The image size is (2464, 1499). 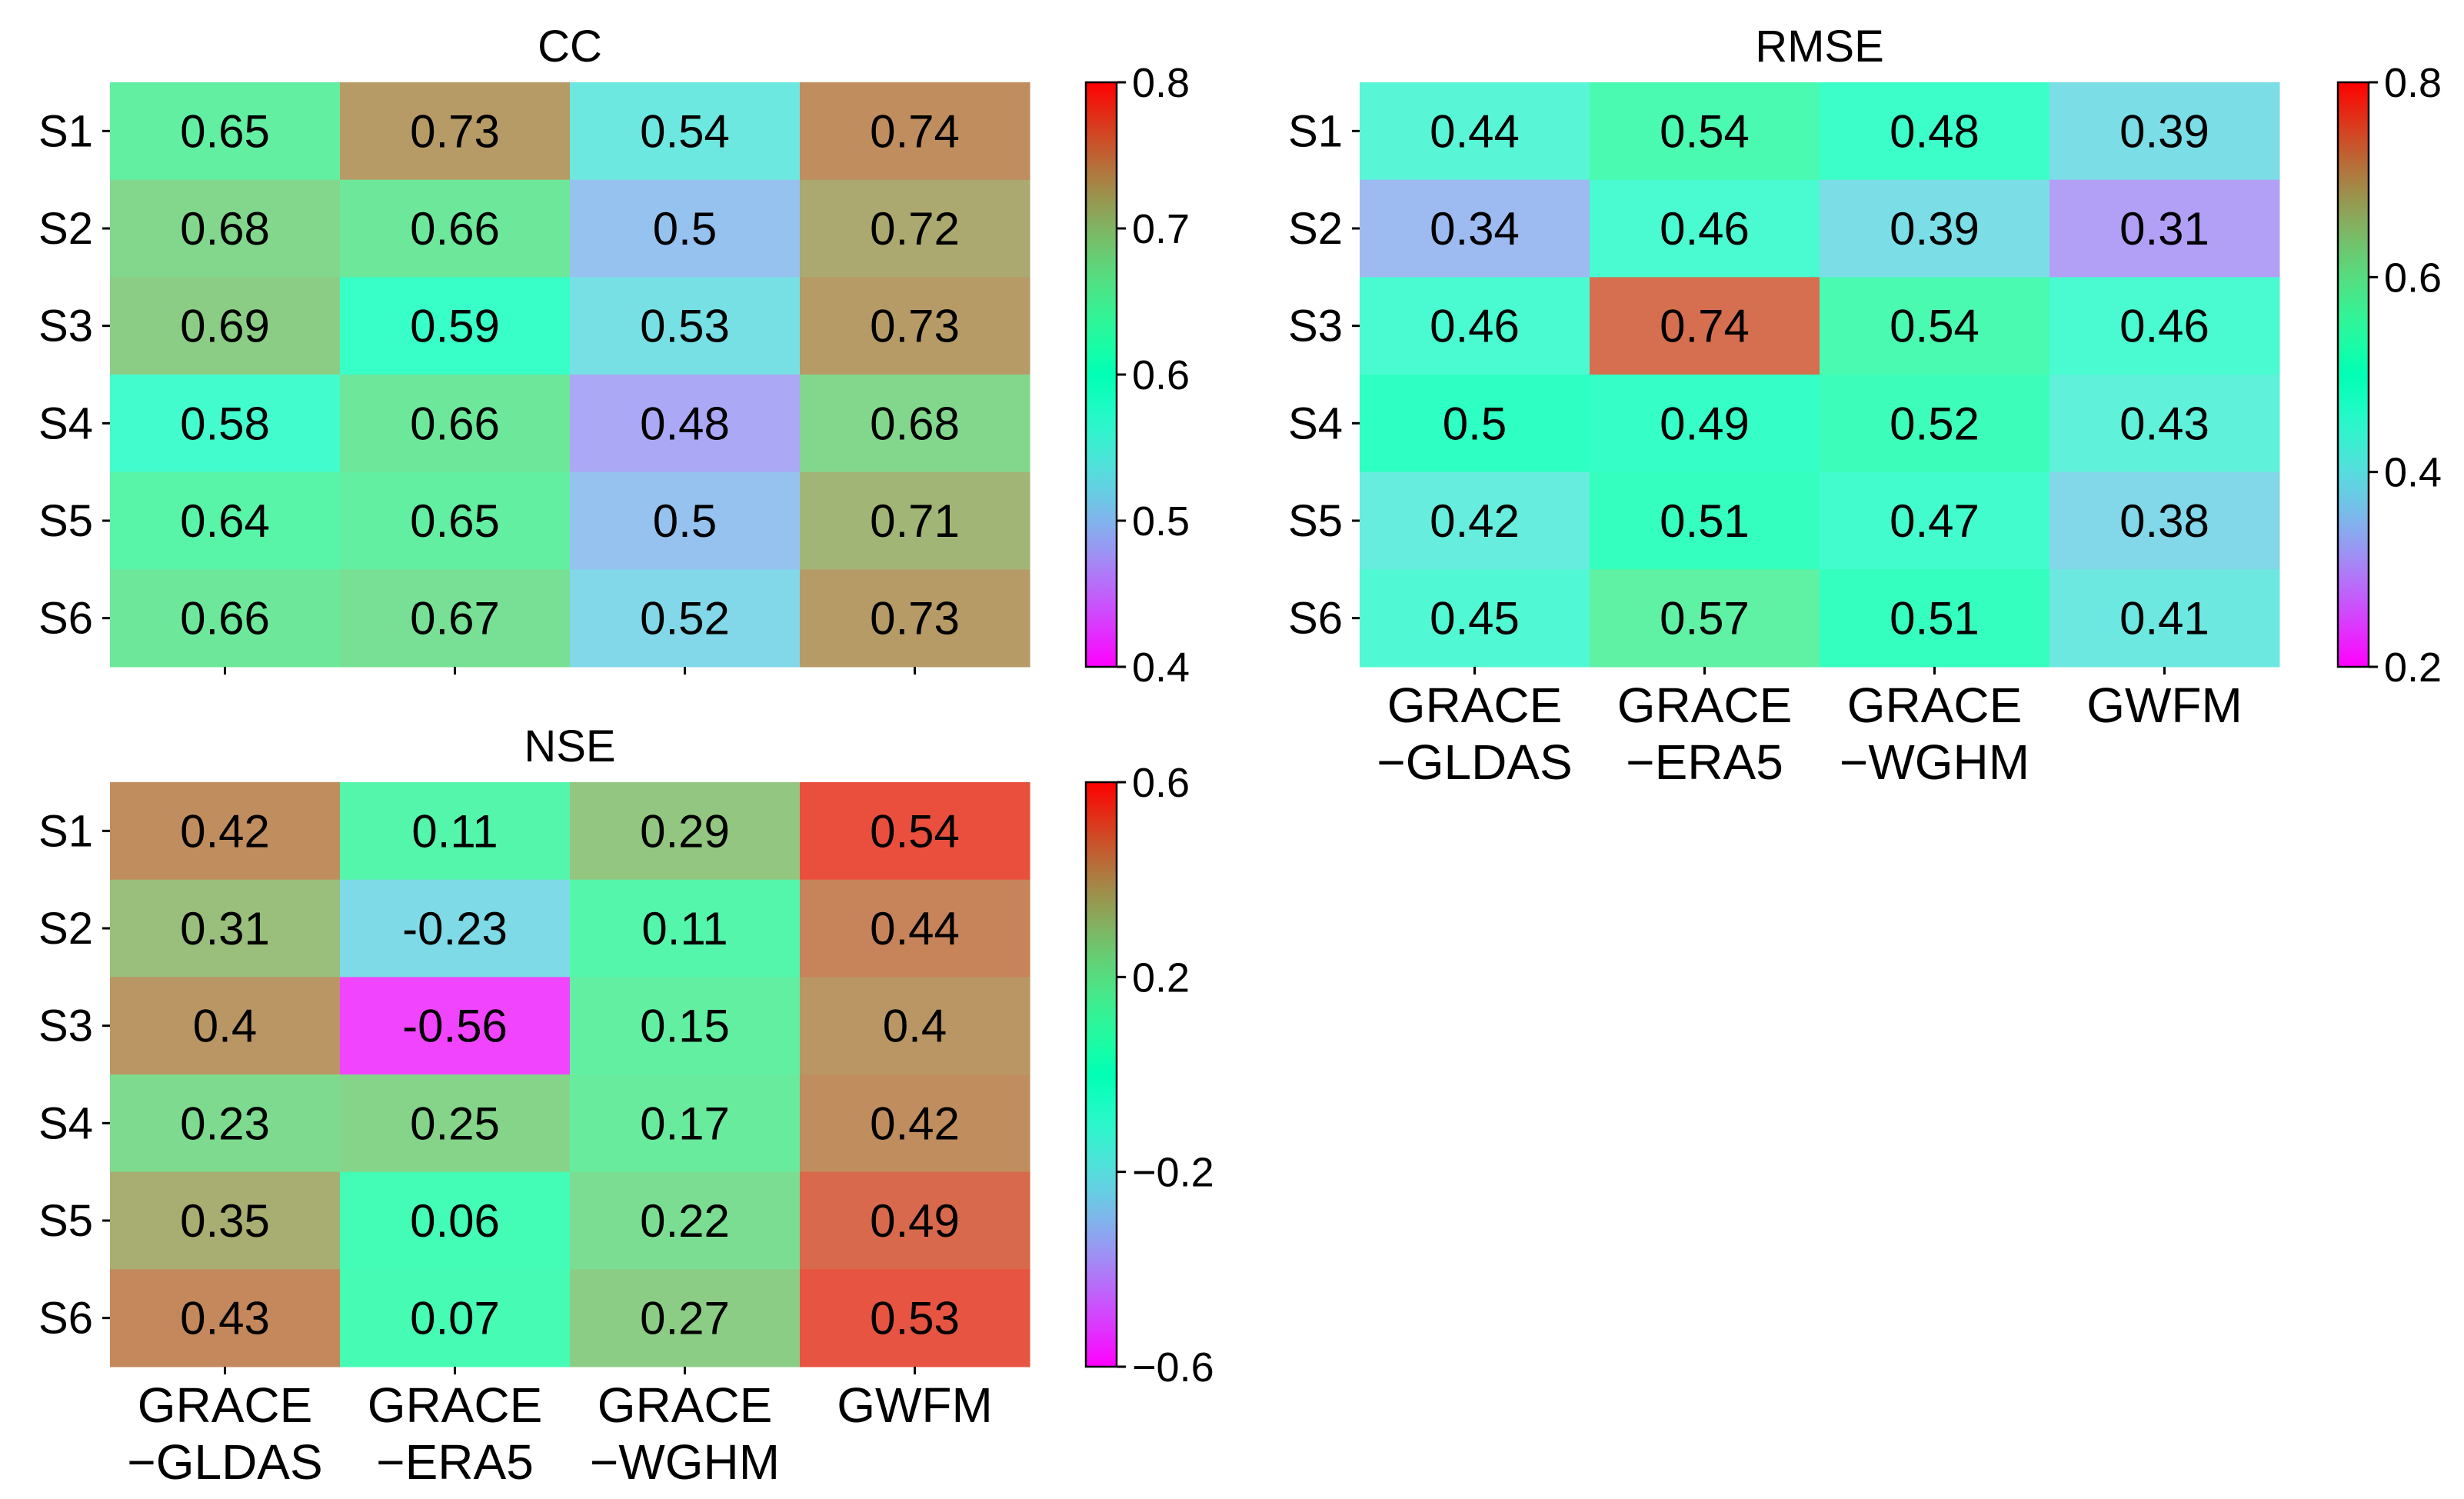 What do you see at coordinates (65, 831) in the screenshot?
I see `y-tick-label: S1` at bounding box center [65, 831].